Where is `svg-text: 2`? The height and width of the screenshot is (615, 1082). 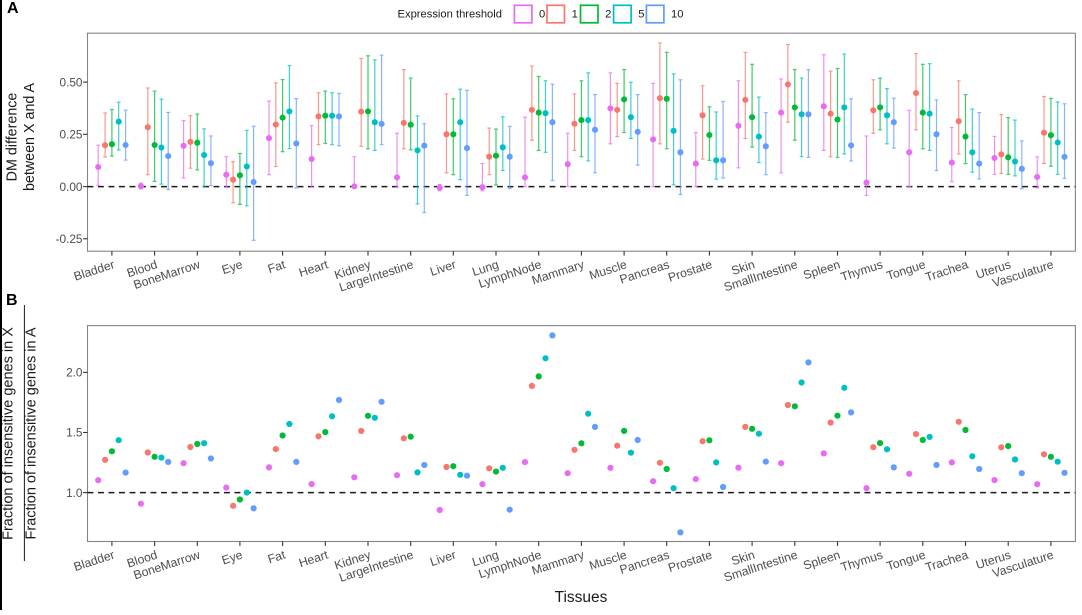 svg-text: 2 is located at coordinates (608, 15).